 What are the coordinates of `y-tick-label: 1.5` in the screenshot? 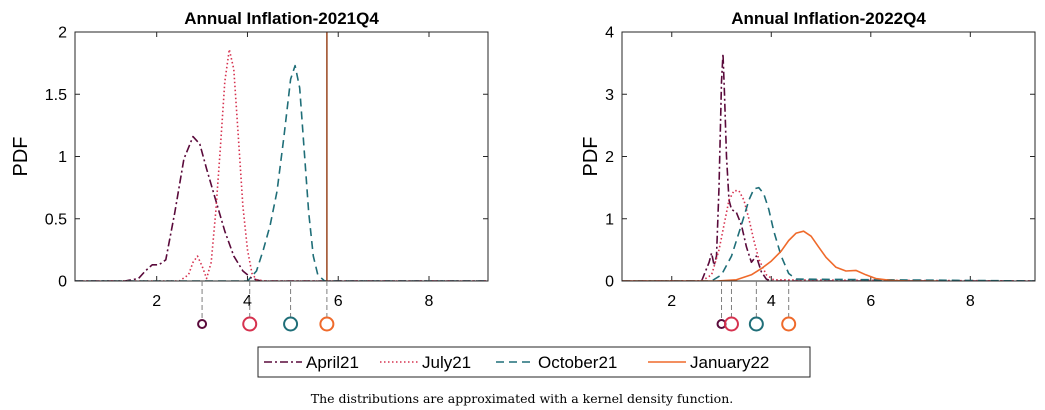 It's located at (56, 95).